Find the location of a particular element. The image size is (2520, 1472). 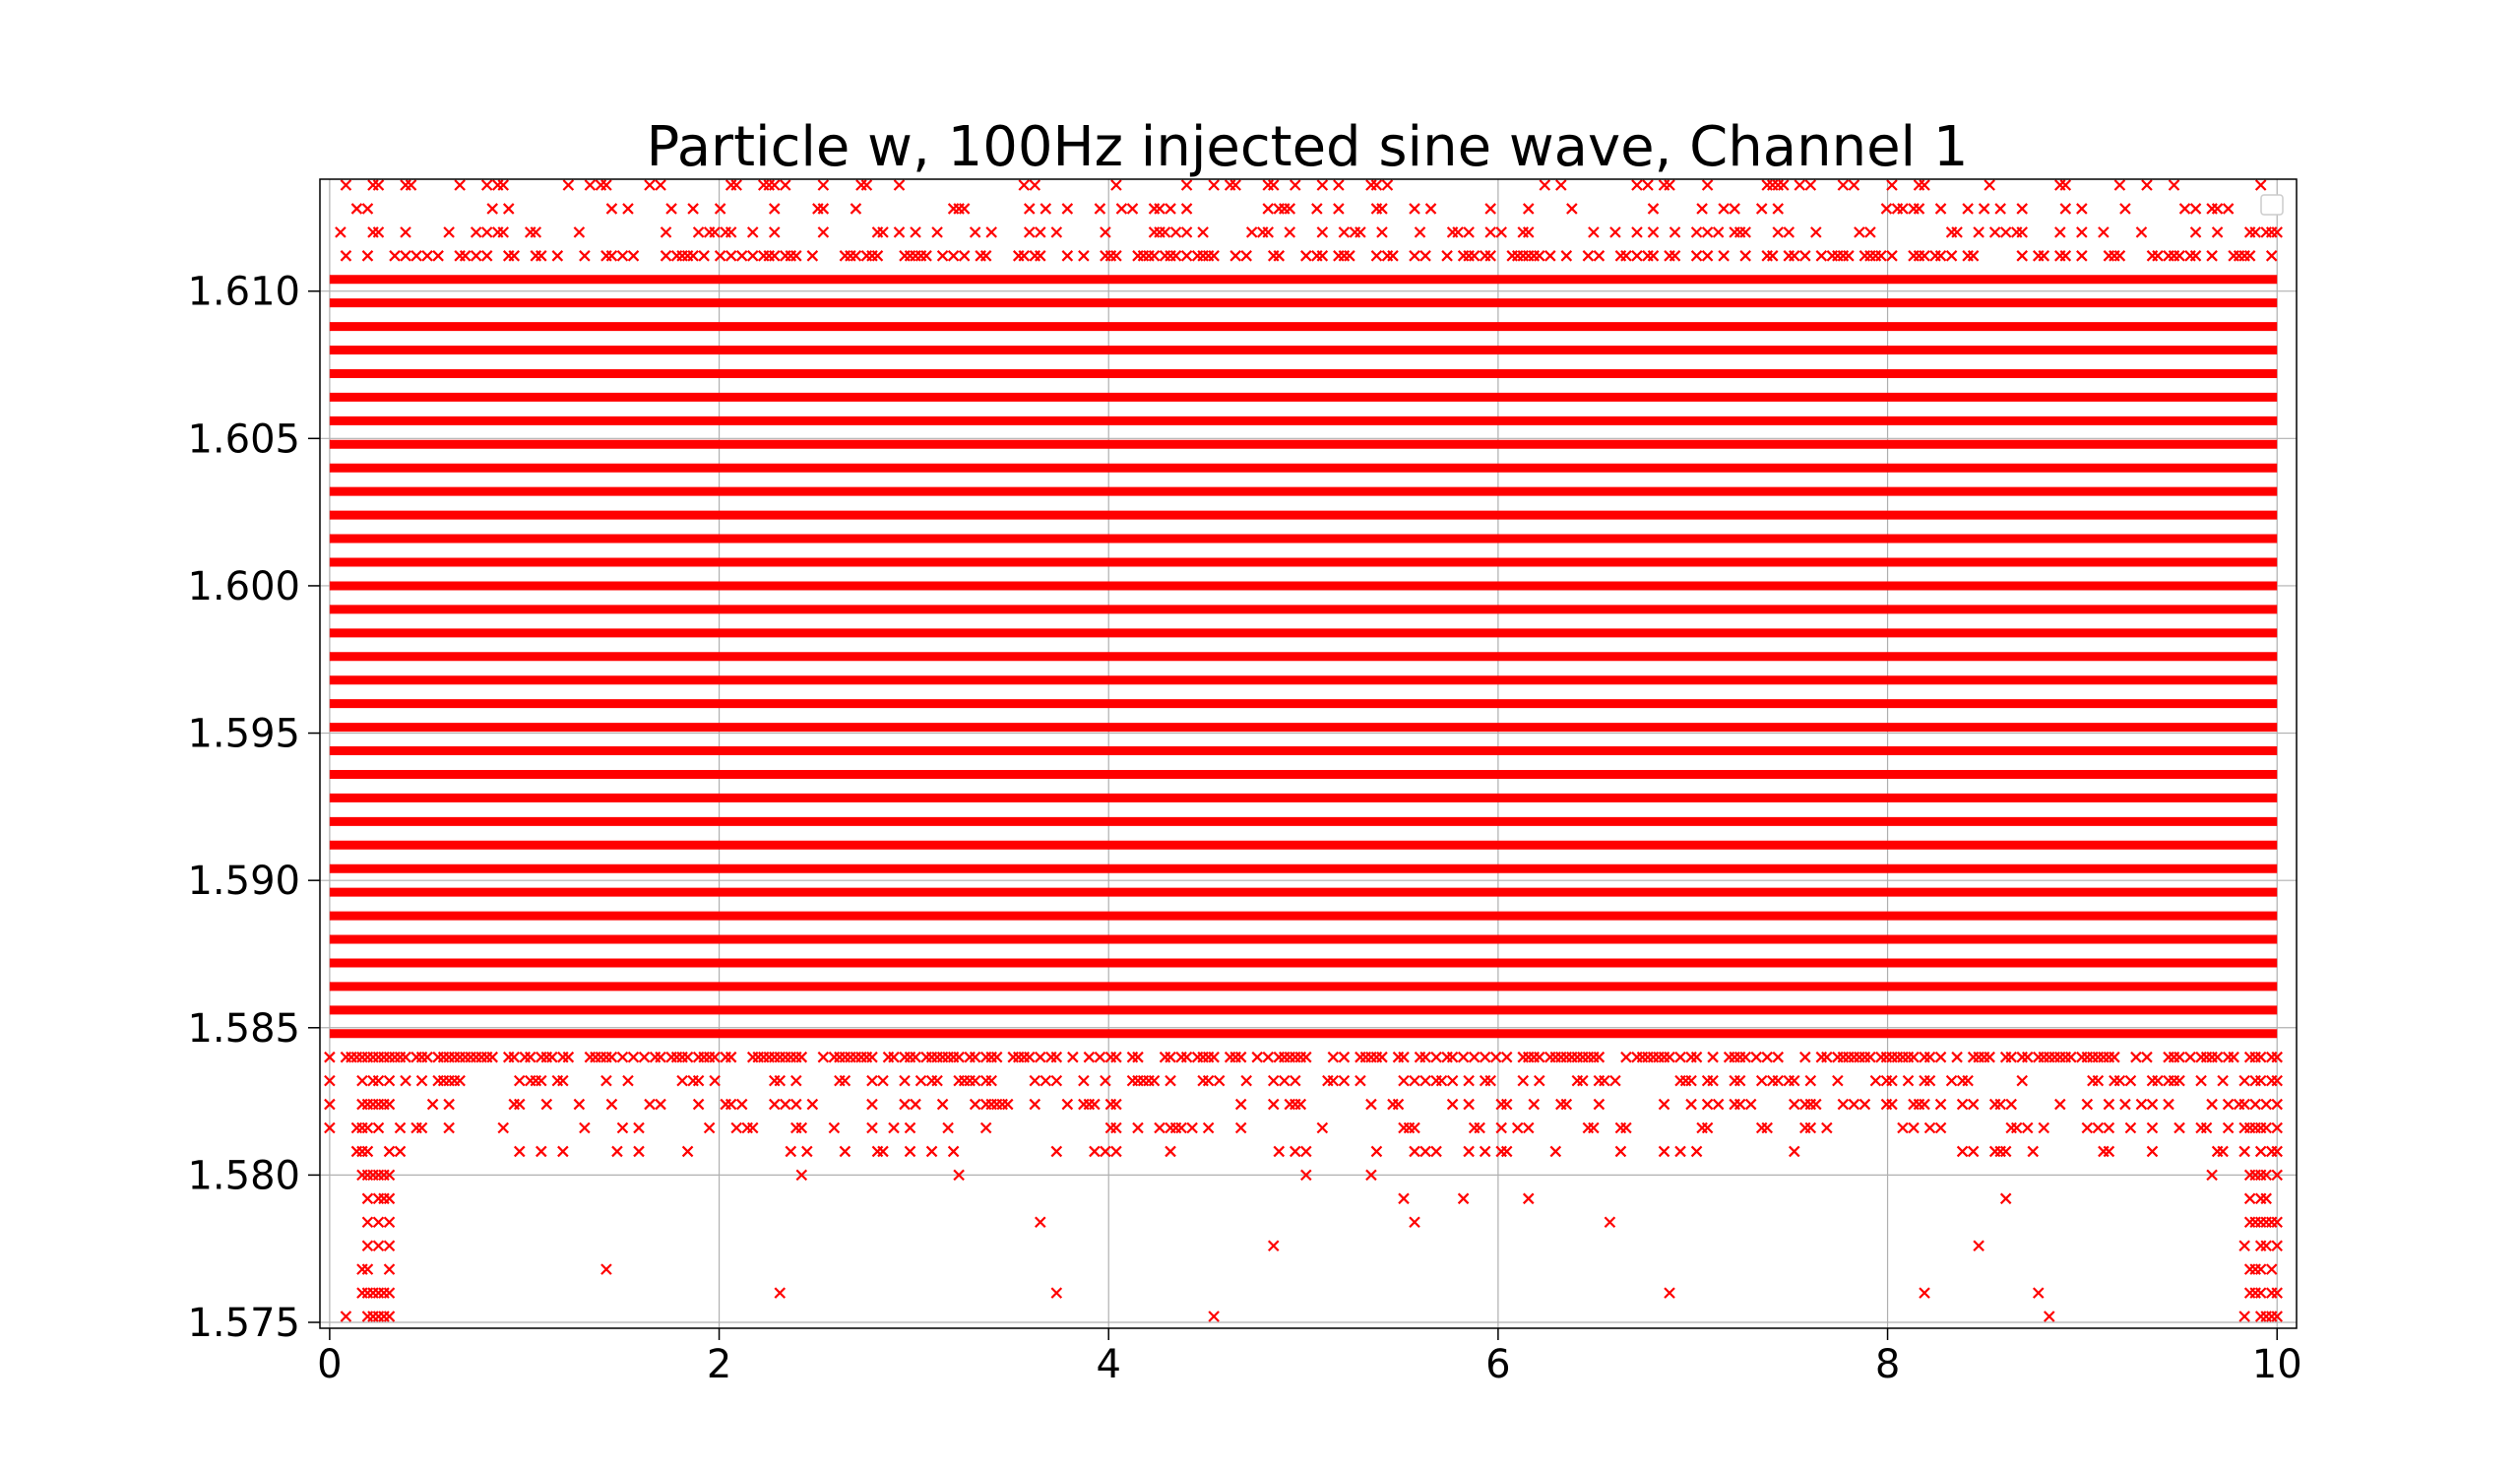

x-tick-label: 2 is located at coordinates (719, 1364).